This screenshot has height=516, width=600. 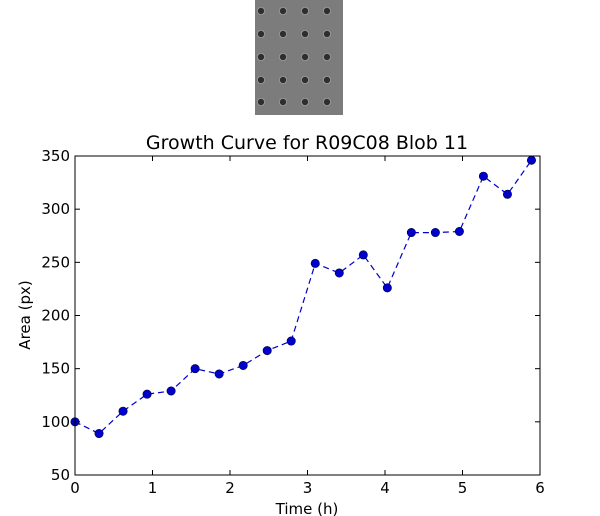 What do you see at coordinates (55, 209) in the screenshot?
I see `y-tick-label: 300` at bounding box center [55, 209].